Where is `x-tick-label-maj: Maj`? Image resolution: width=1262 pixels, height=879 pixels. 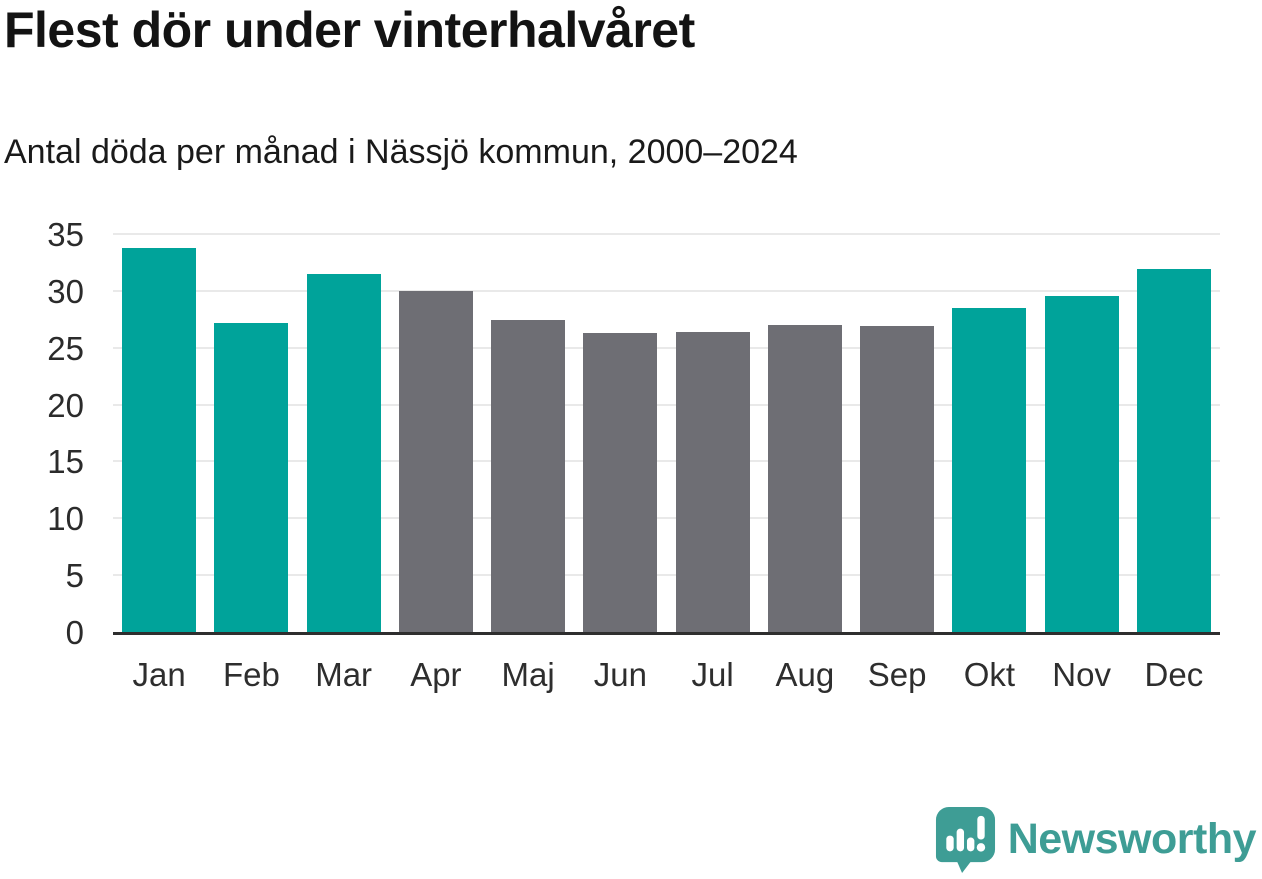
x-tick-label-maj: Maj is located at coordinates (528, 674).